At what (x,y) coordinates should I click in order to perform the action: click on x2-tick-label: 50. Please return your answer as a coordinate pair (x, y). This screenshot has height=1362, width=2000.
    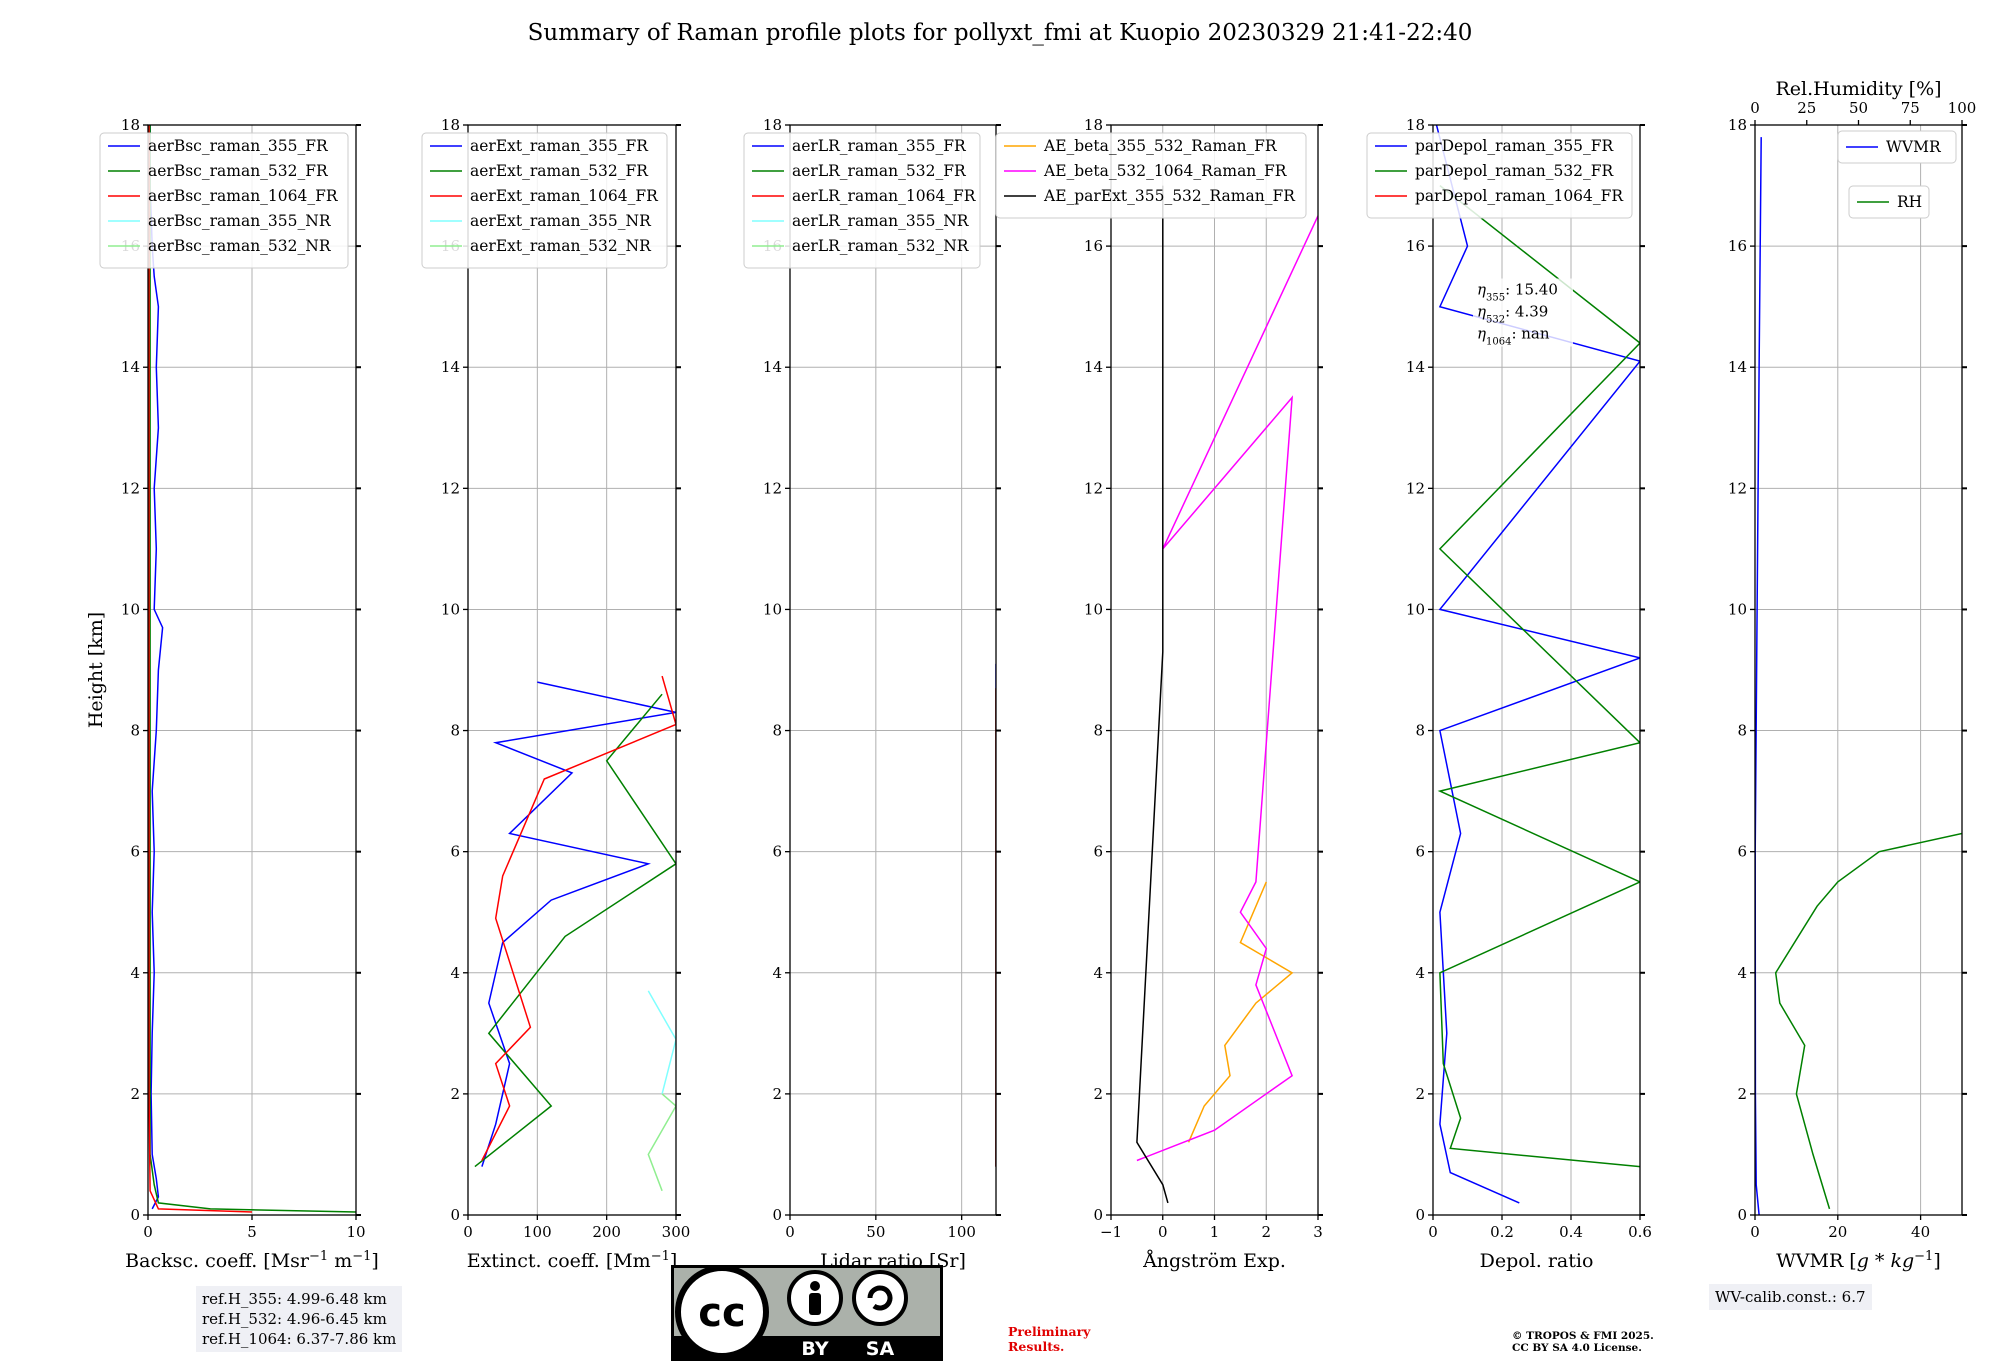
    Looking at the image, I should click on (1858, 108).